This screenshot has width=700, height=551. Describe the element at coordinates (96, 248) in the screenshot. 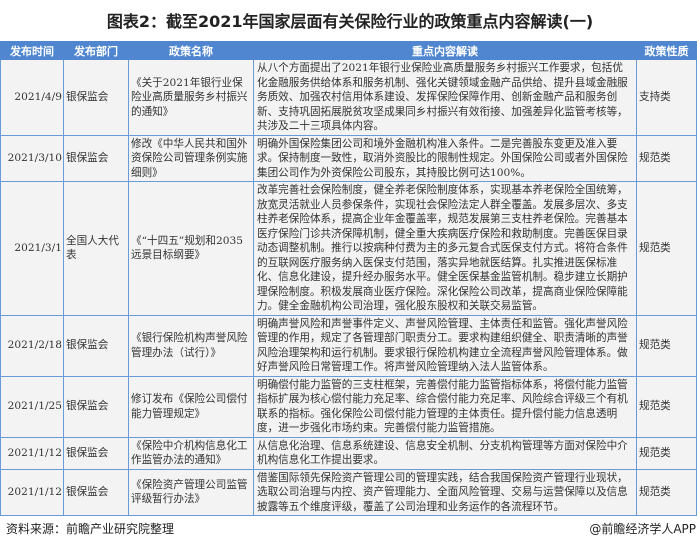

I see `dept-cell: 全国人大代表` at that location.